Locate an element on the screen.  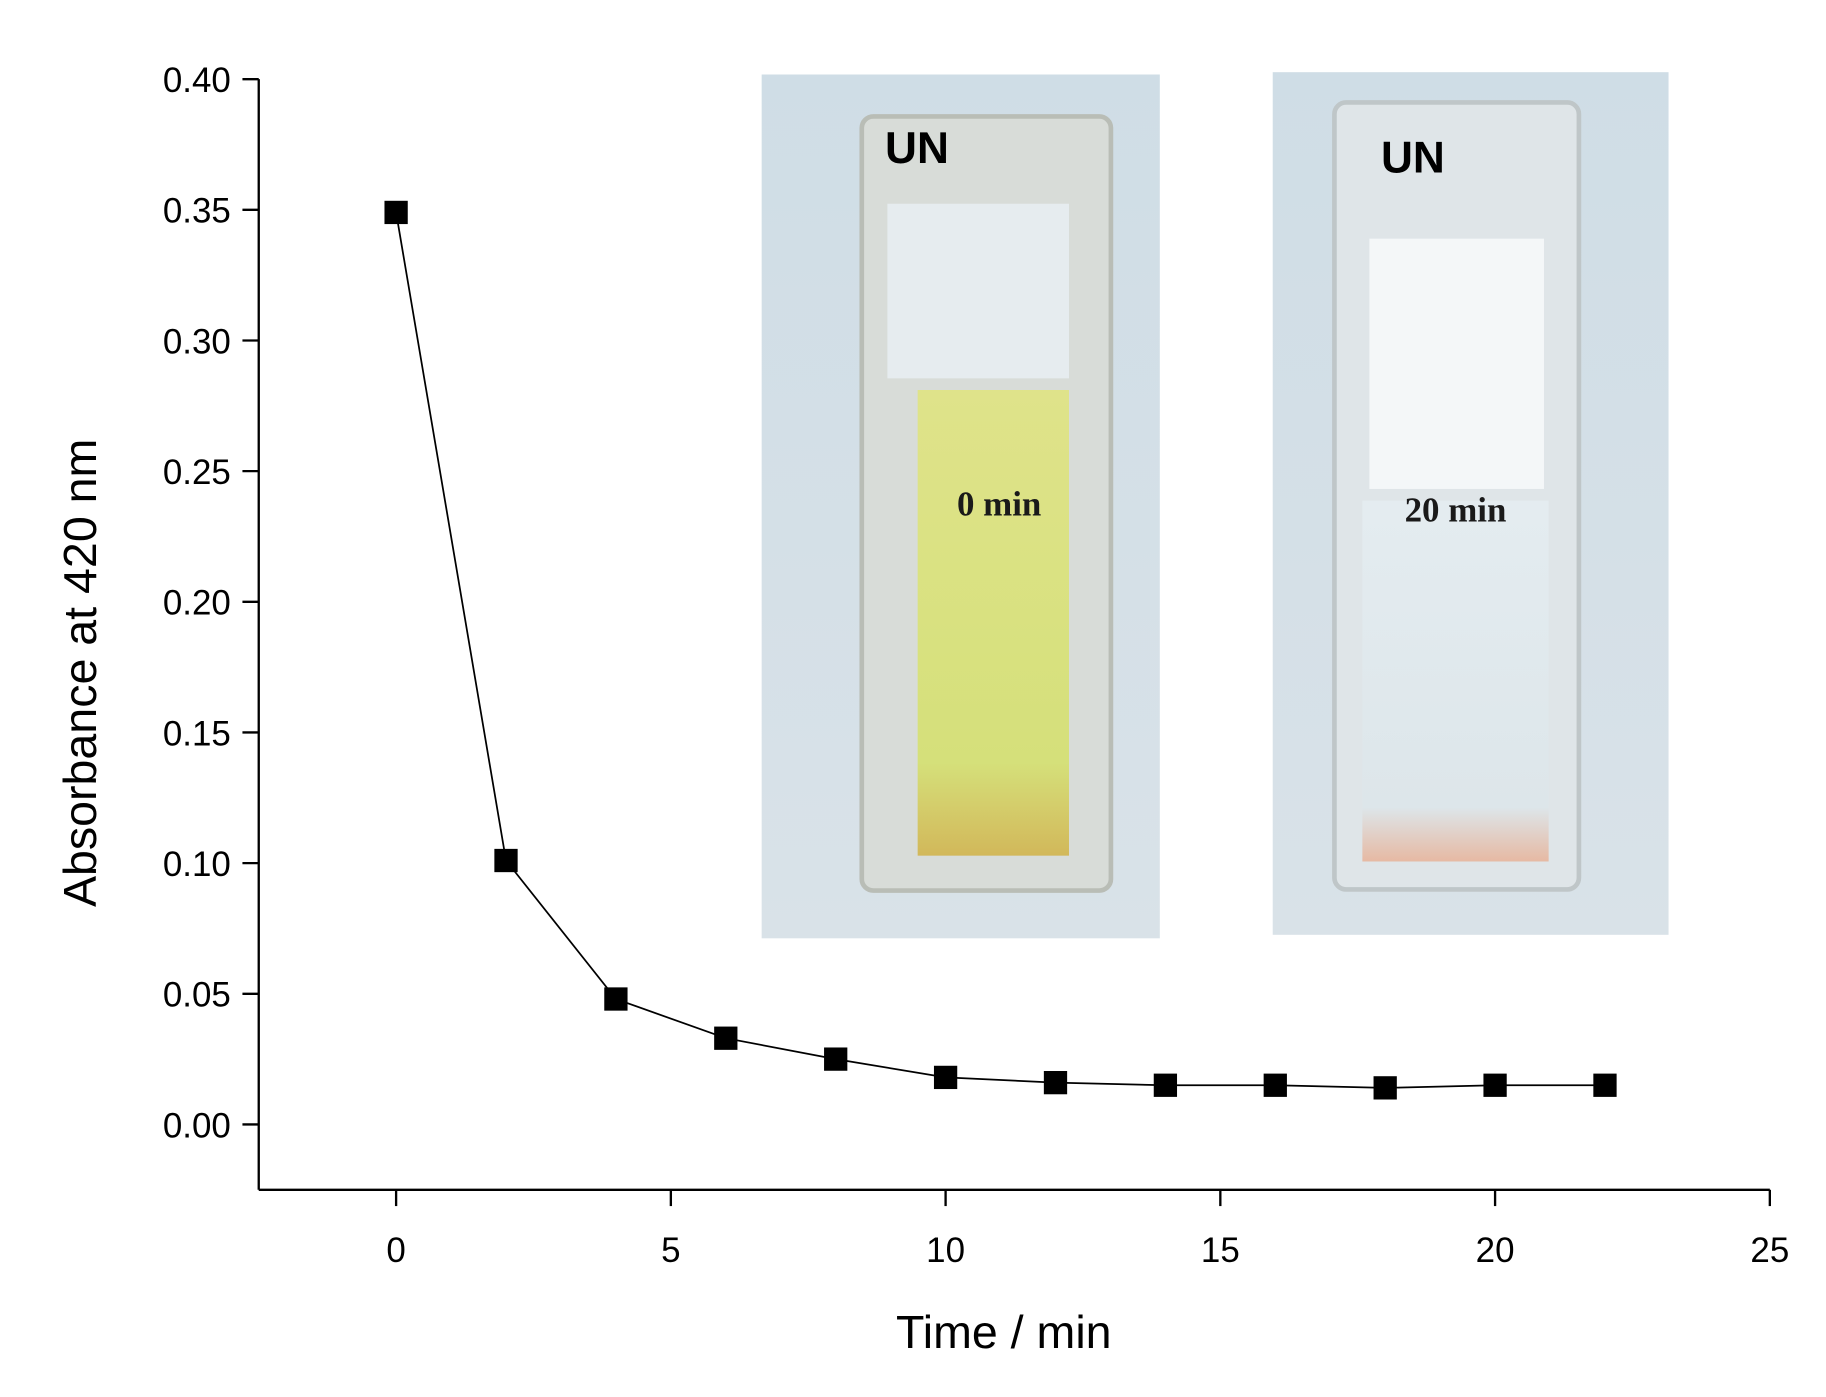
x-tick-label: 15 is located at coordinates (1220, 1250).